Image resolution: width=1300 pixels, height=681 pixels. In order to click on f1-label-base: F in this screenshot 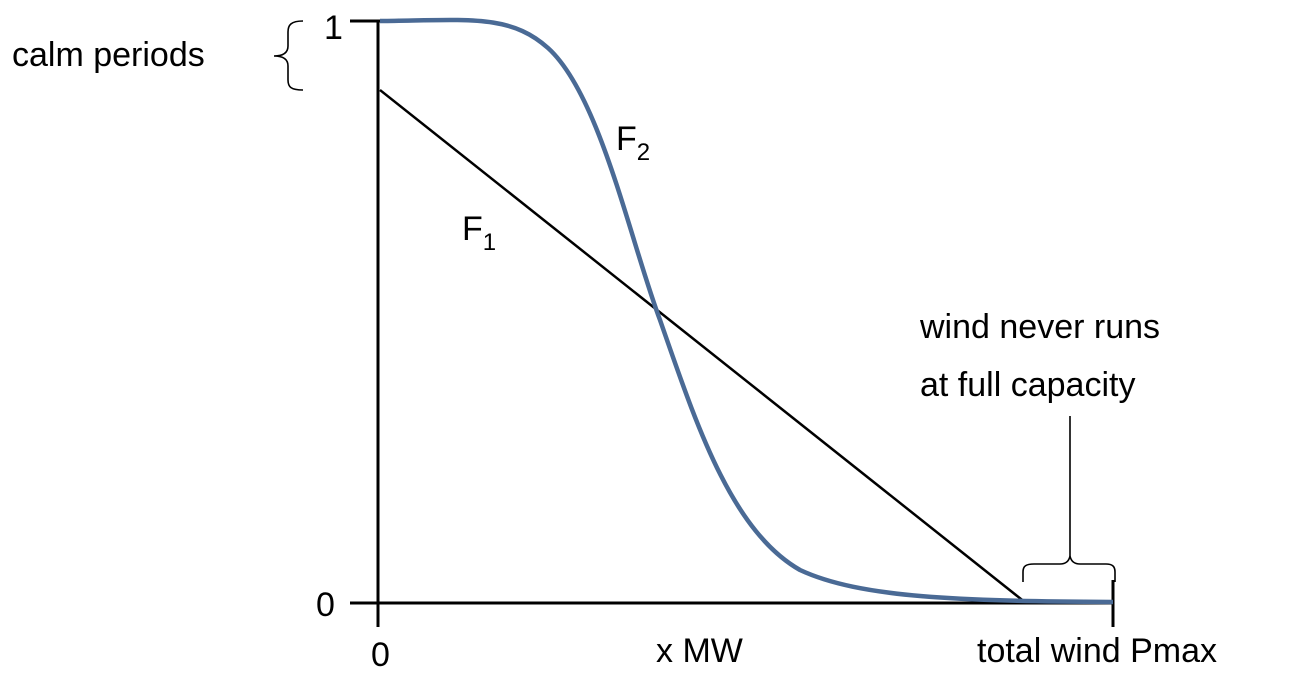, I will do `click(472, 229)`.